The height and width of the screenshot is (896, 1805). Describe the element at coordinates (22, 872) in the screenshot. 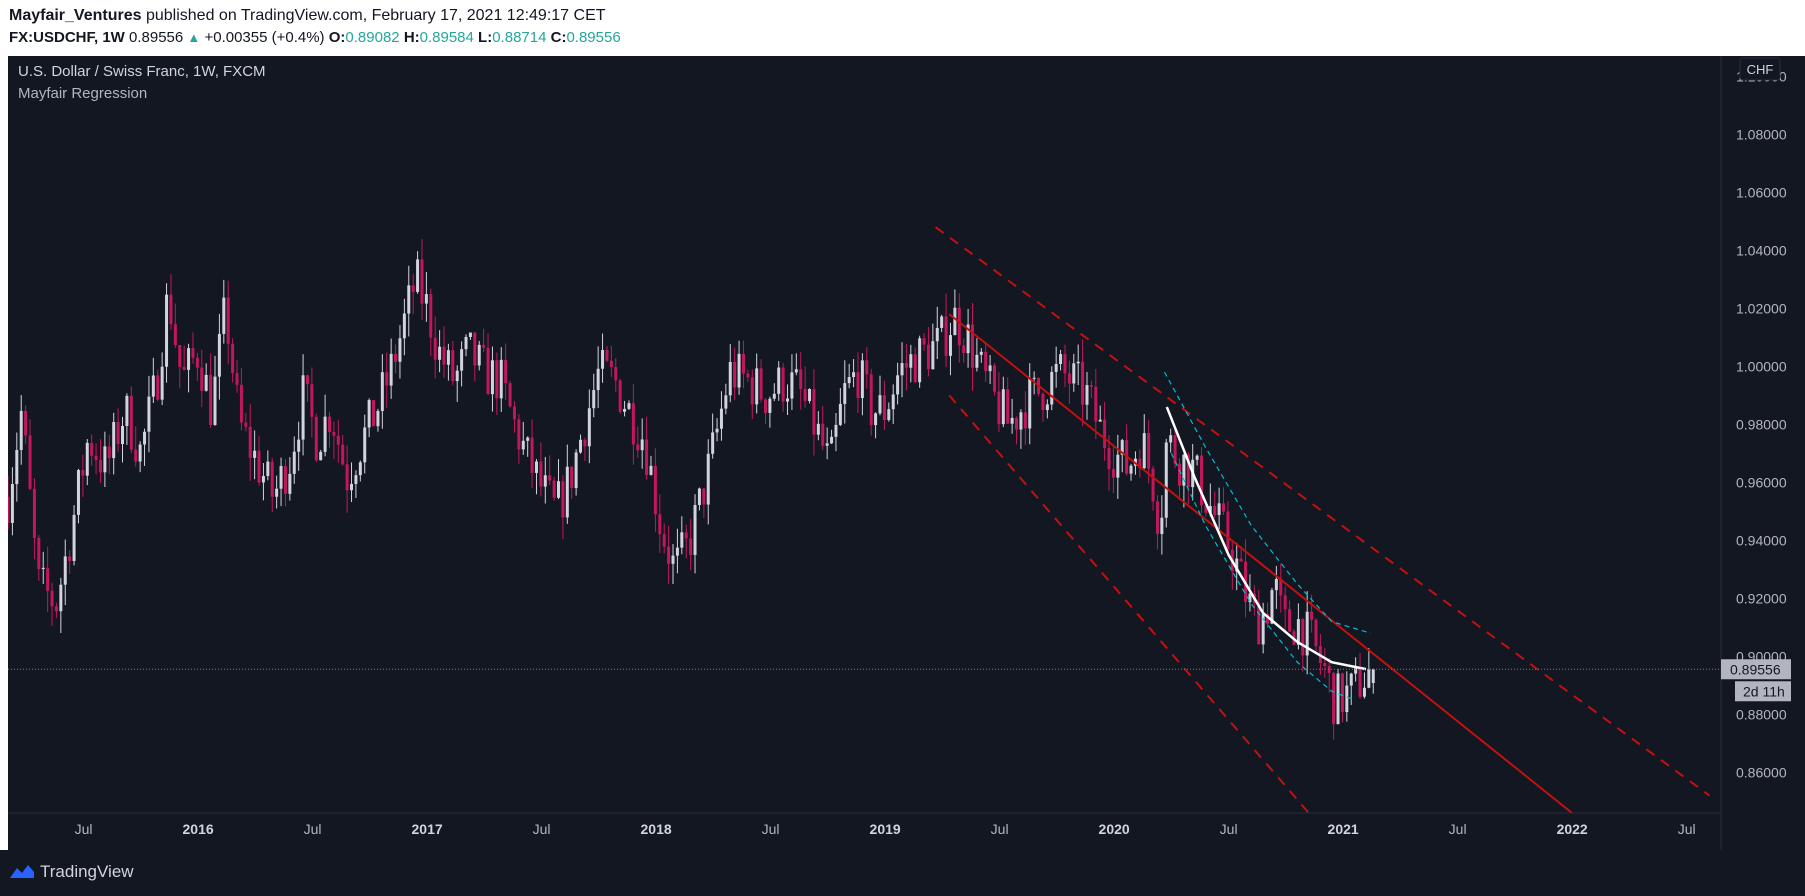

I see `tradingview-logo-icon` at that location.